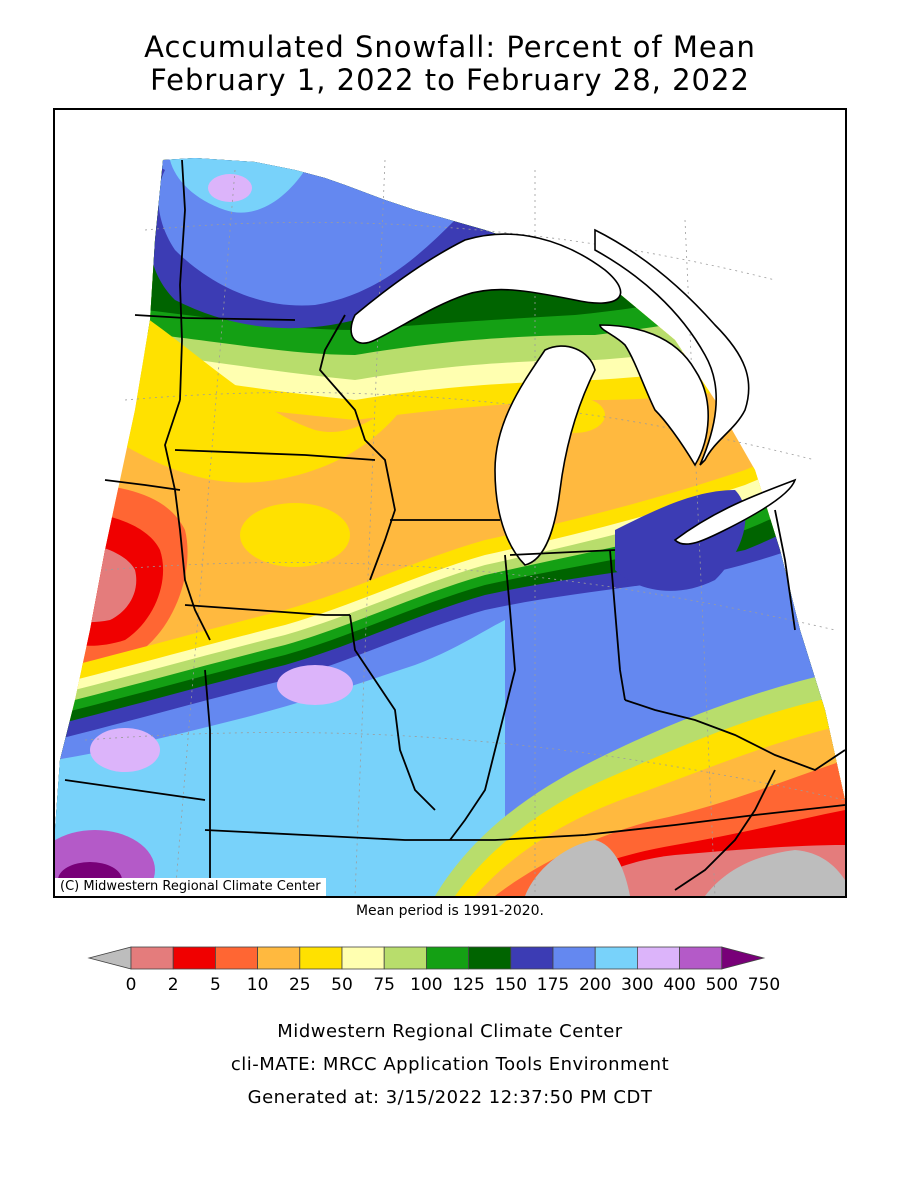 This screenshot has height=1200, width=900. I want to click on legend-label: 175, so click(553, 985).